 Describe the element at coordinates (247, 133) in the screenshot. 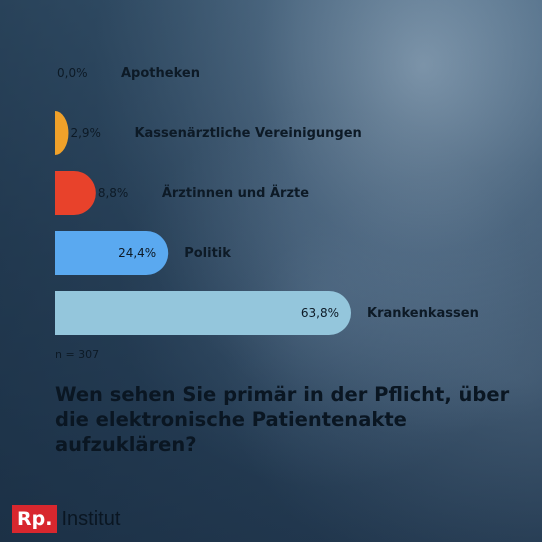

I see `category-label-kassenarztliche-vereinigungen: Kassenärztliche Vereinigungen` at that location.